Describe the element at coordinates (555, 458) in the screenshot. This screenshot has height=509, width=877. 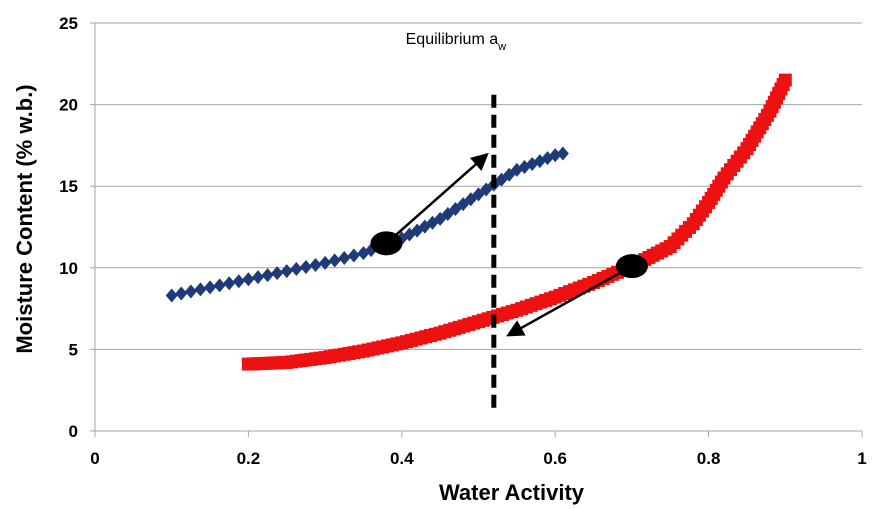
I see `x-tick-label: 0.6` at that location.